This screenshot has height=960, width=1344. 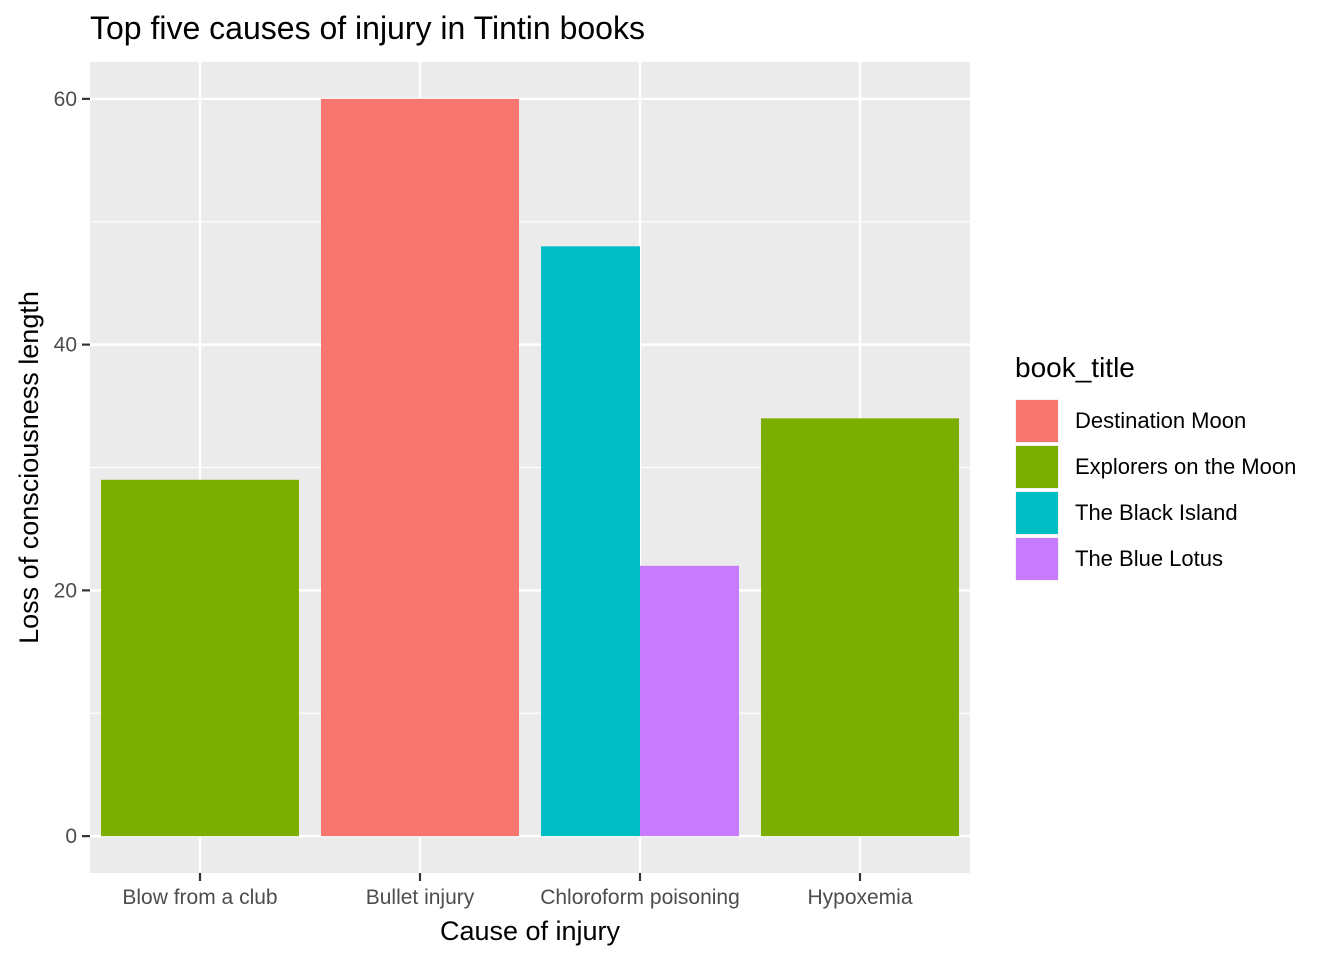 I want to click on bar-chloroform-poisoning-the-blue-lotus, so click(x=689, y=701).